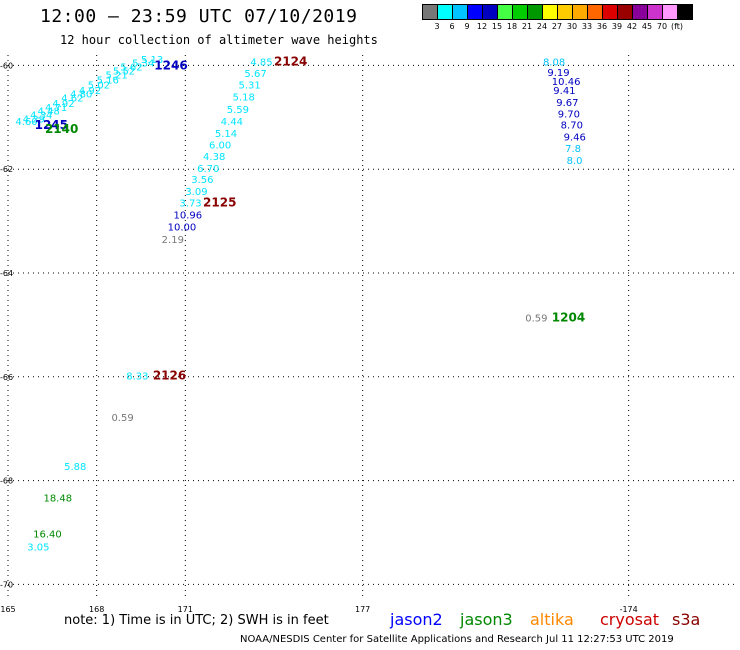 The height and width of the screenshot is (650, 740). What do you see at coordinates (137, 376) in the screenshot?
I see `wave-height-label: 8.33` at bounding box center [137, 376].